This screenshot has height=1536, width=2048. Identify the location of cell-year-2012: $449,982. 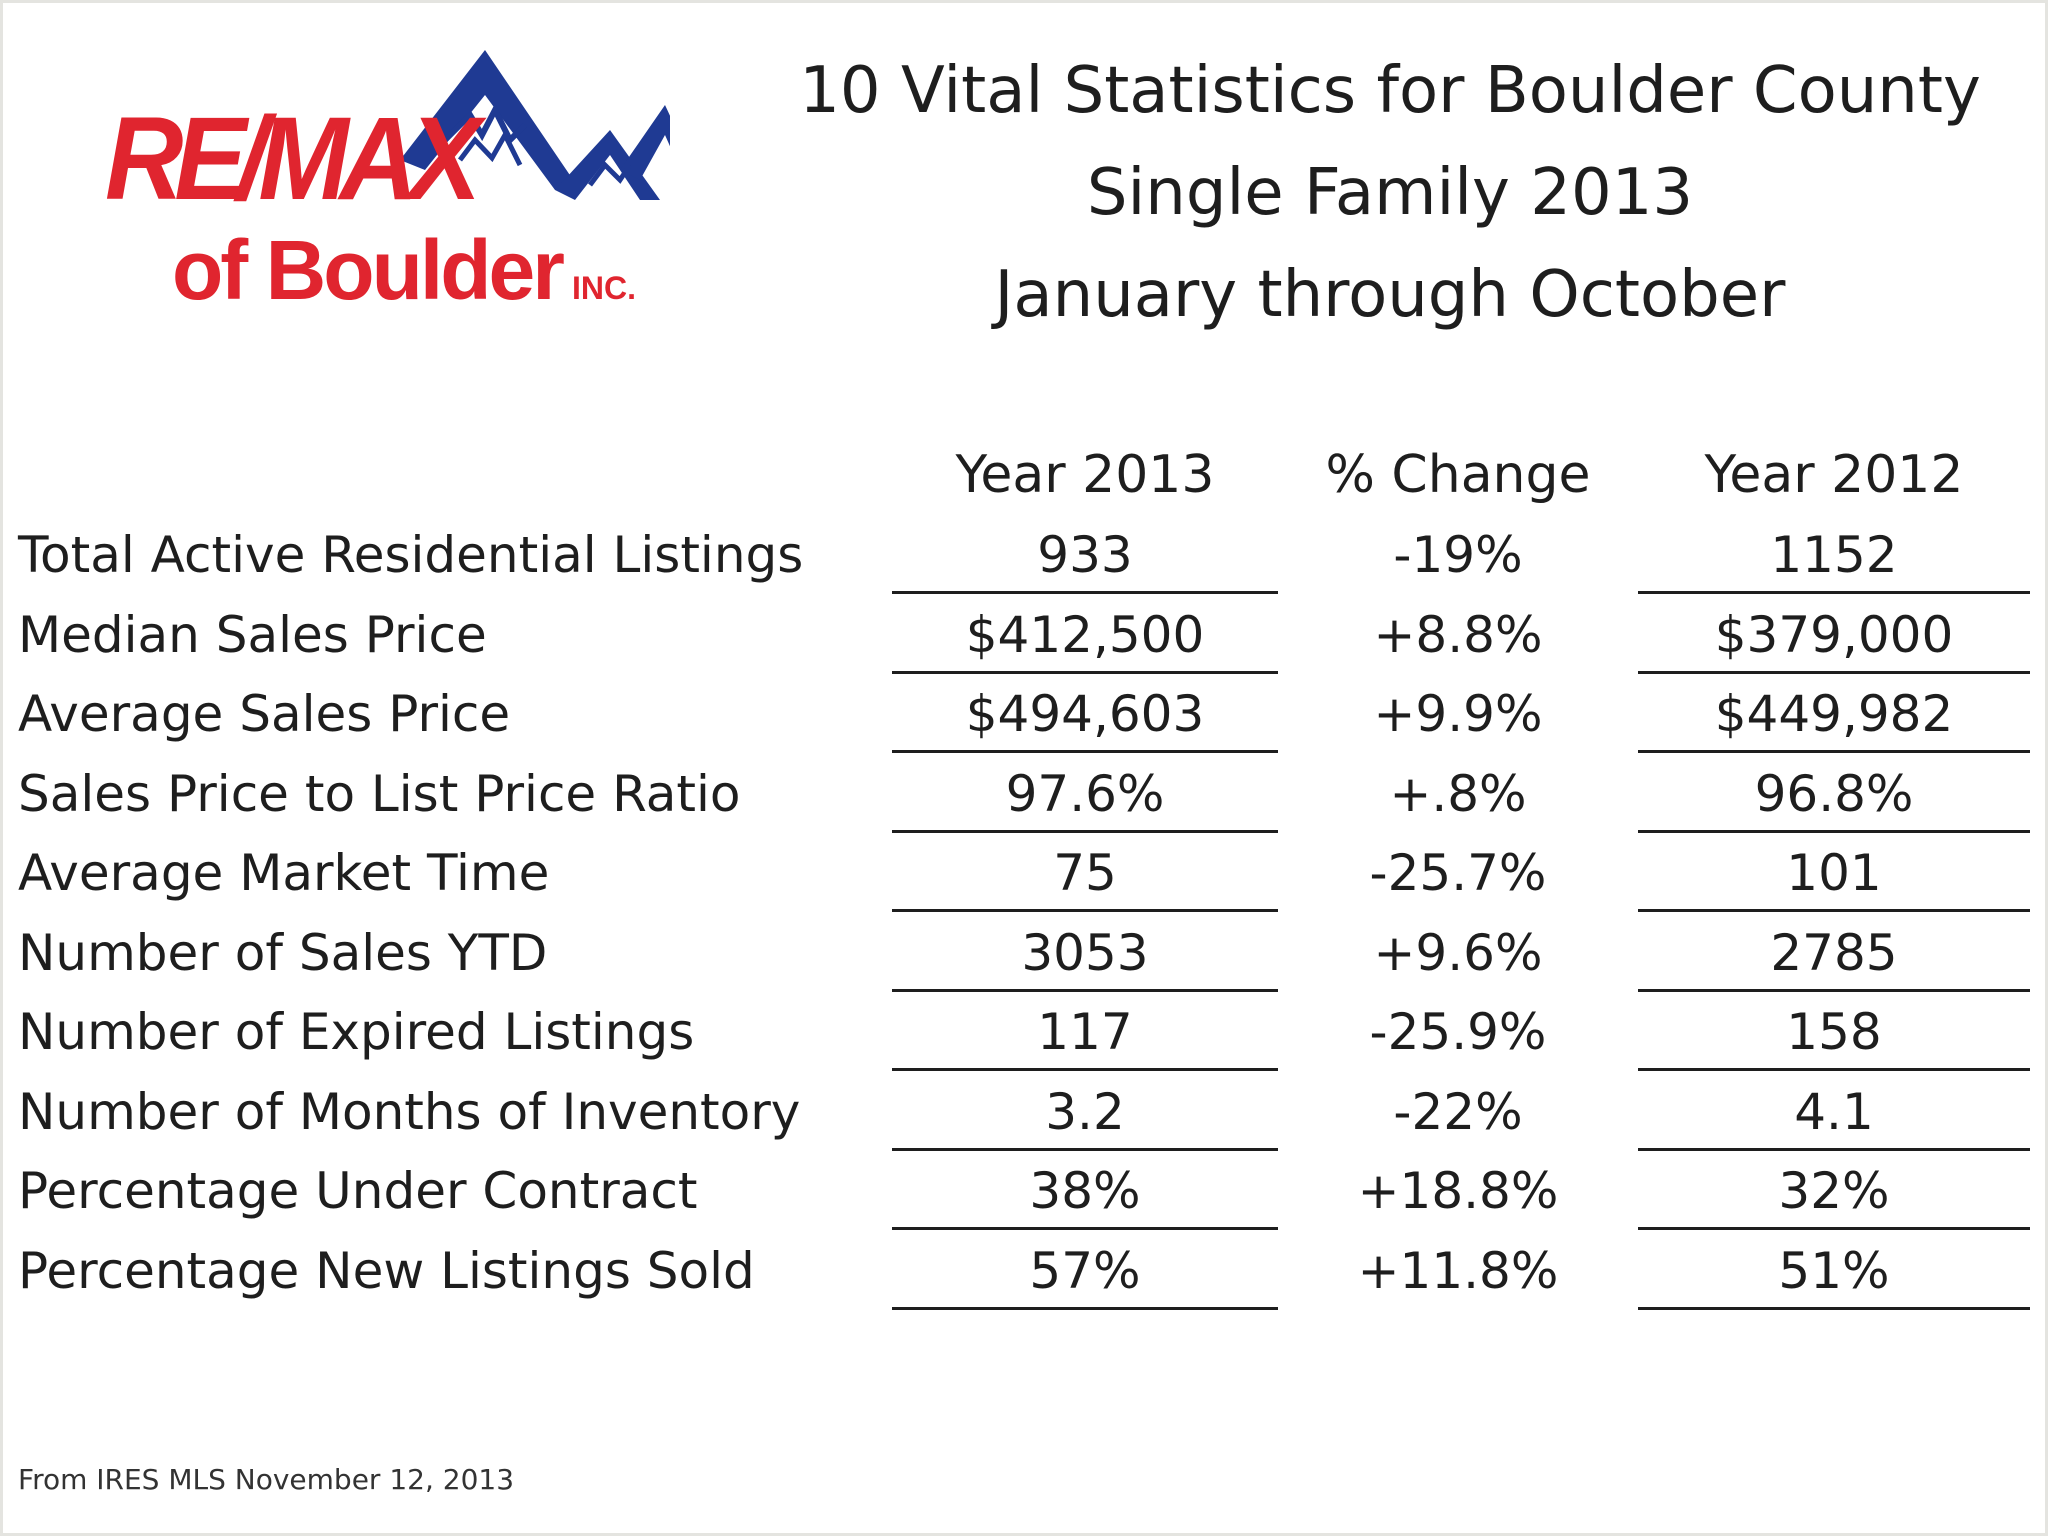
(1834, 714).